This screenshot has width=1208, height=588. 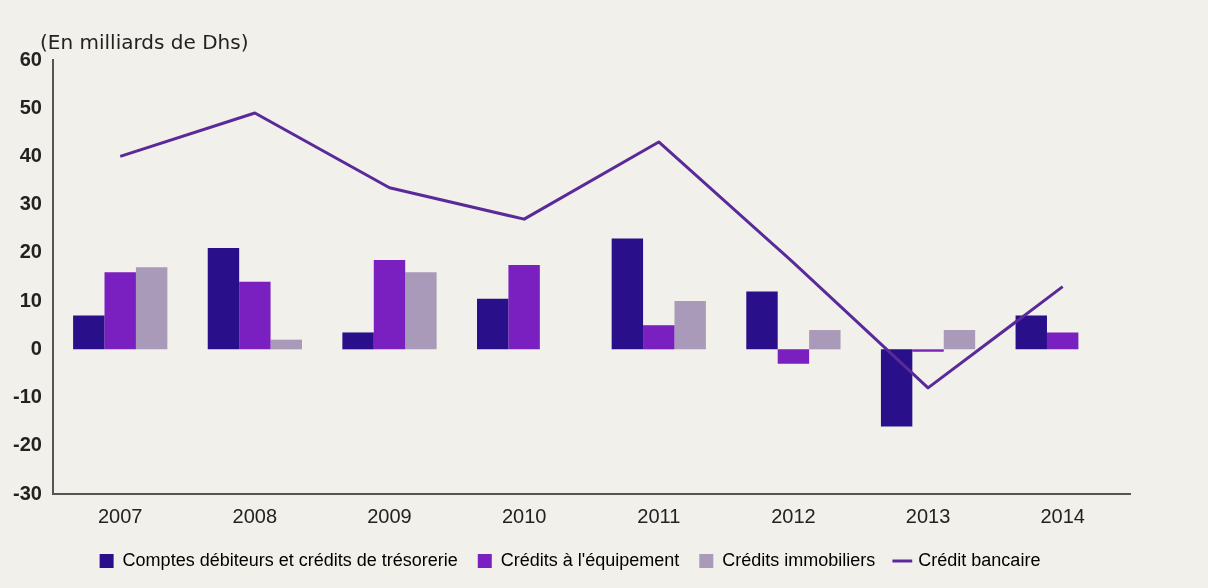 I want to click on x-tick-label: 2012, so click(x=793, y=515).